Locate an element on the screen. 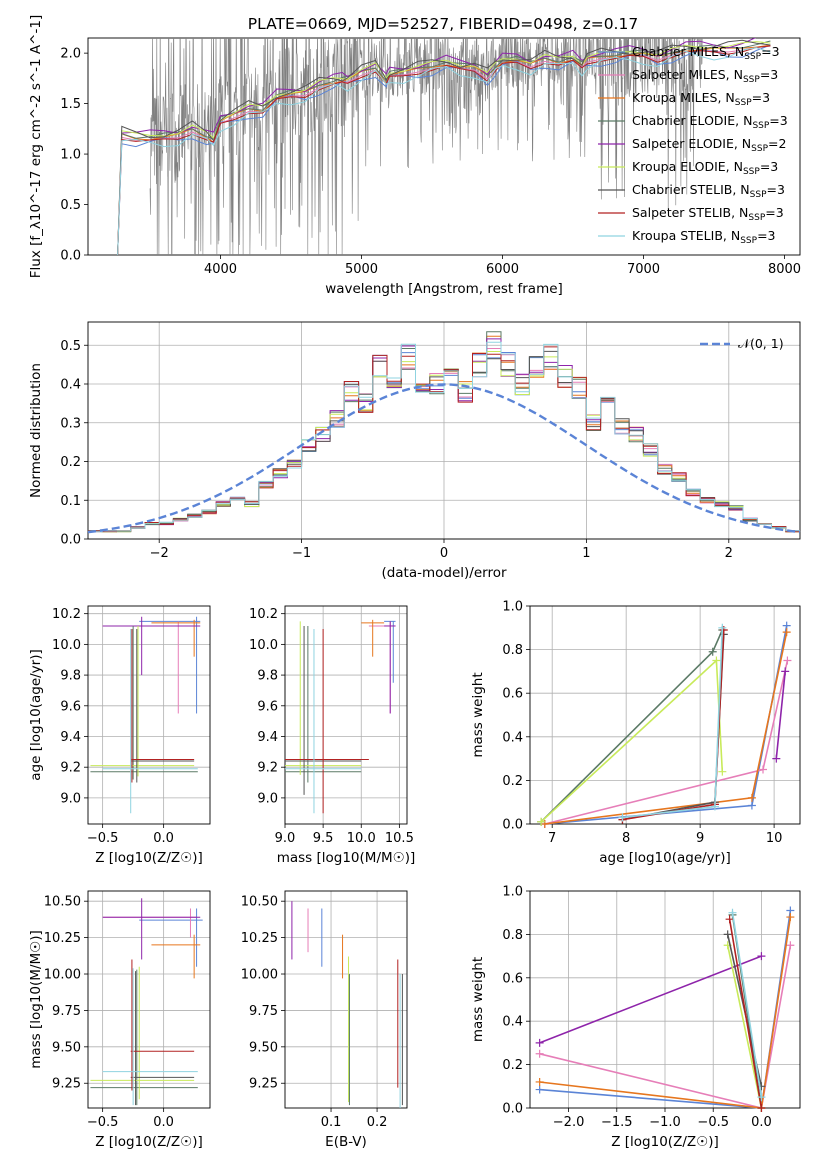 Image resolution: width=819 pixels, height=1170 pixels. spectrum-plot is located at coordinates (444, 146).